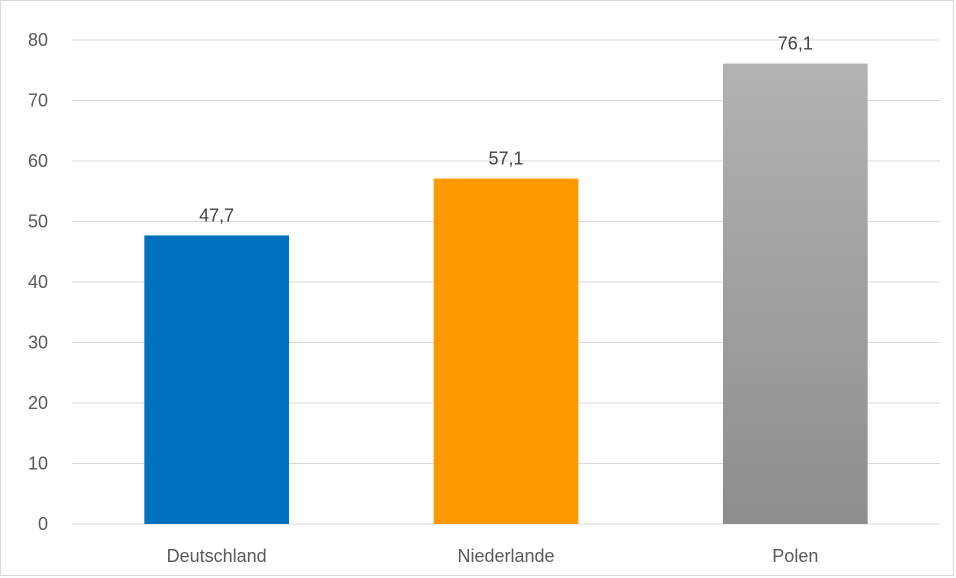 The height and width of the screenshot is (578, 956). Describe the element at coordinates (38, 222) in the screenshot. I see `y-tick-label: 50` at that location.